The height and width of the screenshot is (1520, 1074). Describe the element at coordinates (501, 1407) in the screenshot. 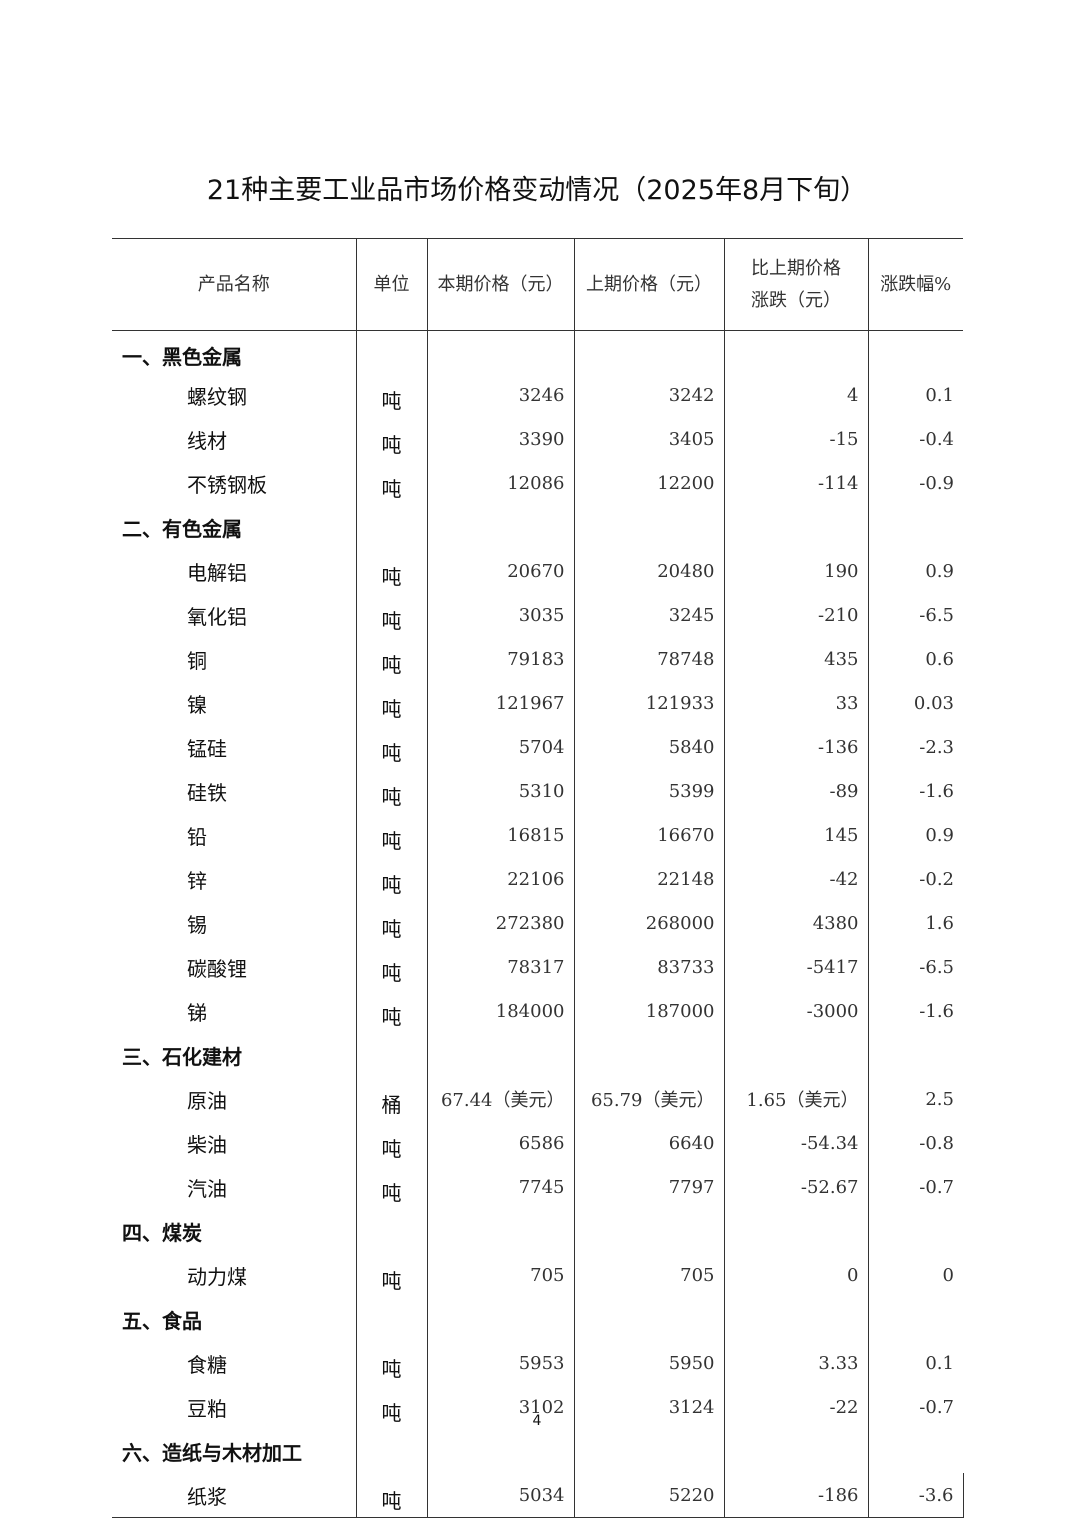

I see `current-price-cell: 3102` at that location.